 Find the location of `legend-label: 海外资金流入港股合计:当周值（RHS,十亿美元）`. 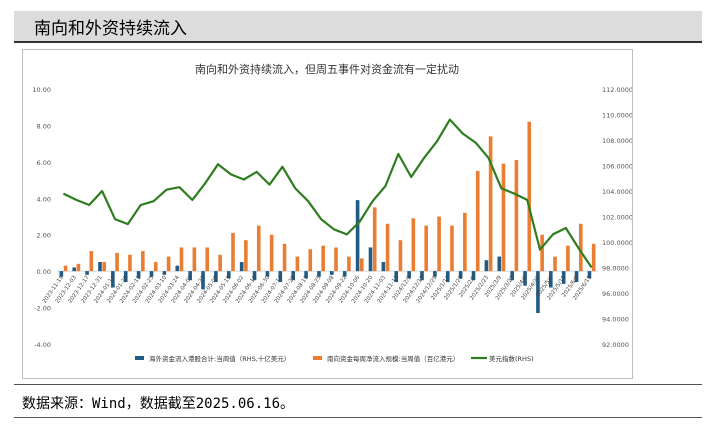

legend-label: 海外资金流入港股合计:当周值（RHS,十亿美元） is located at coordinates (219, 358).